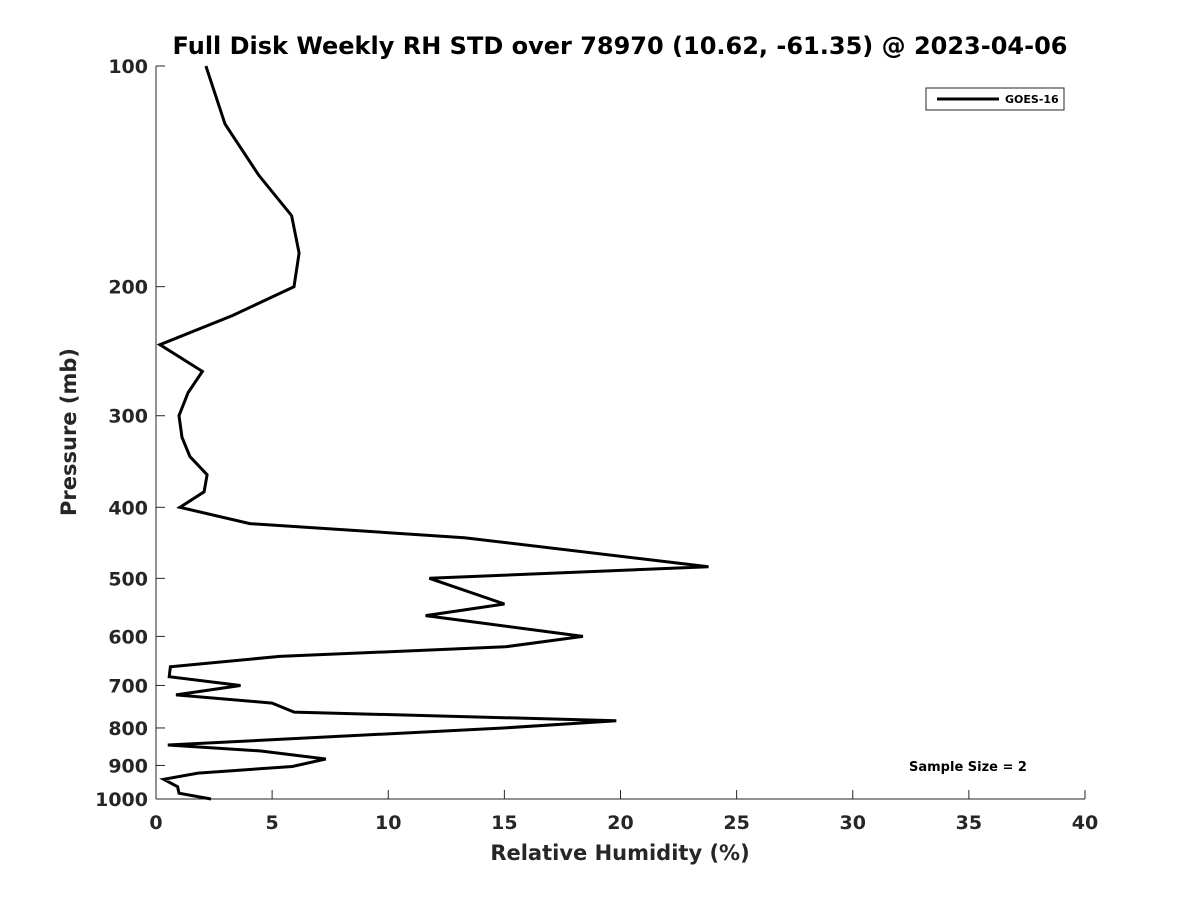  Describe the element at coordinates (1032, 99) in the screenshot. I see `legend-label-goes-16: GOES-16` at that location.